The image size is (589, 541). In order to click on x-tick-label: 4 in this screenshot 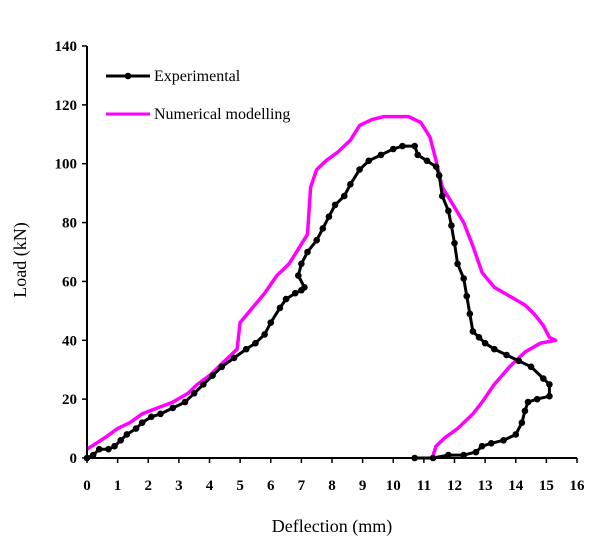, I will do `click(210, 486)`.